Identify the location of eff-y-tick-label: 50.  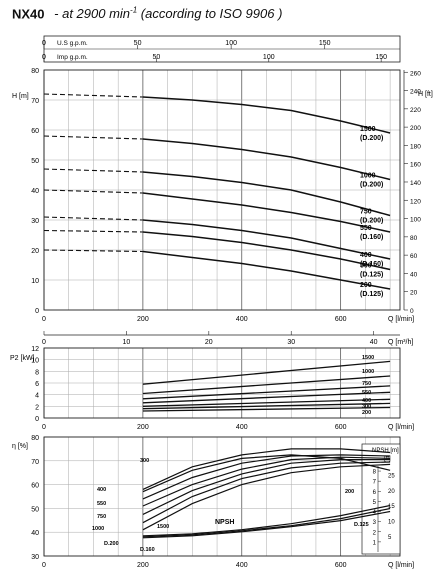
(35, 509).